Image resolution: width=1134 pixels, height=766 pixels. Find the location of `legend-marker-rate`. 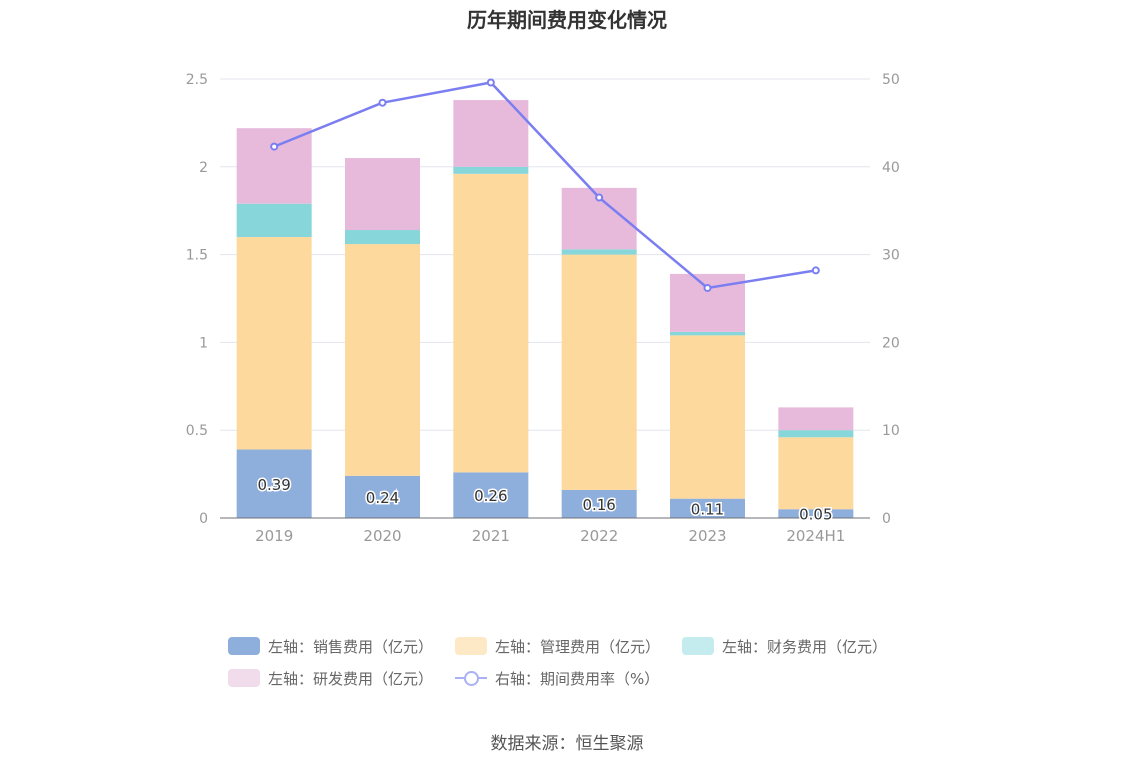

legend-marker-rate is located at coordinates (472, 678).